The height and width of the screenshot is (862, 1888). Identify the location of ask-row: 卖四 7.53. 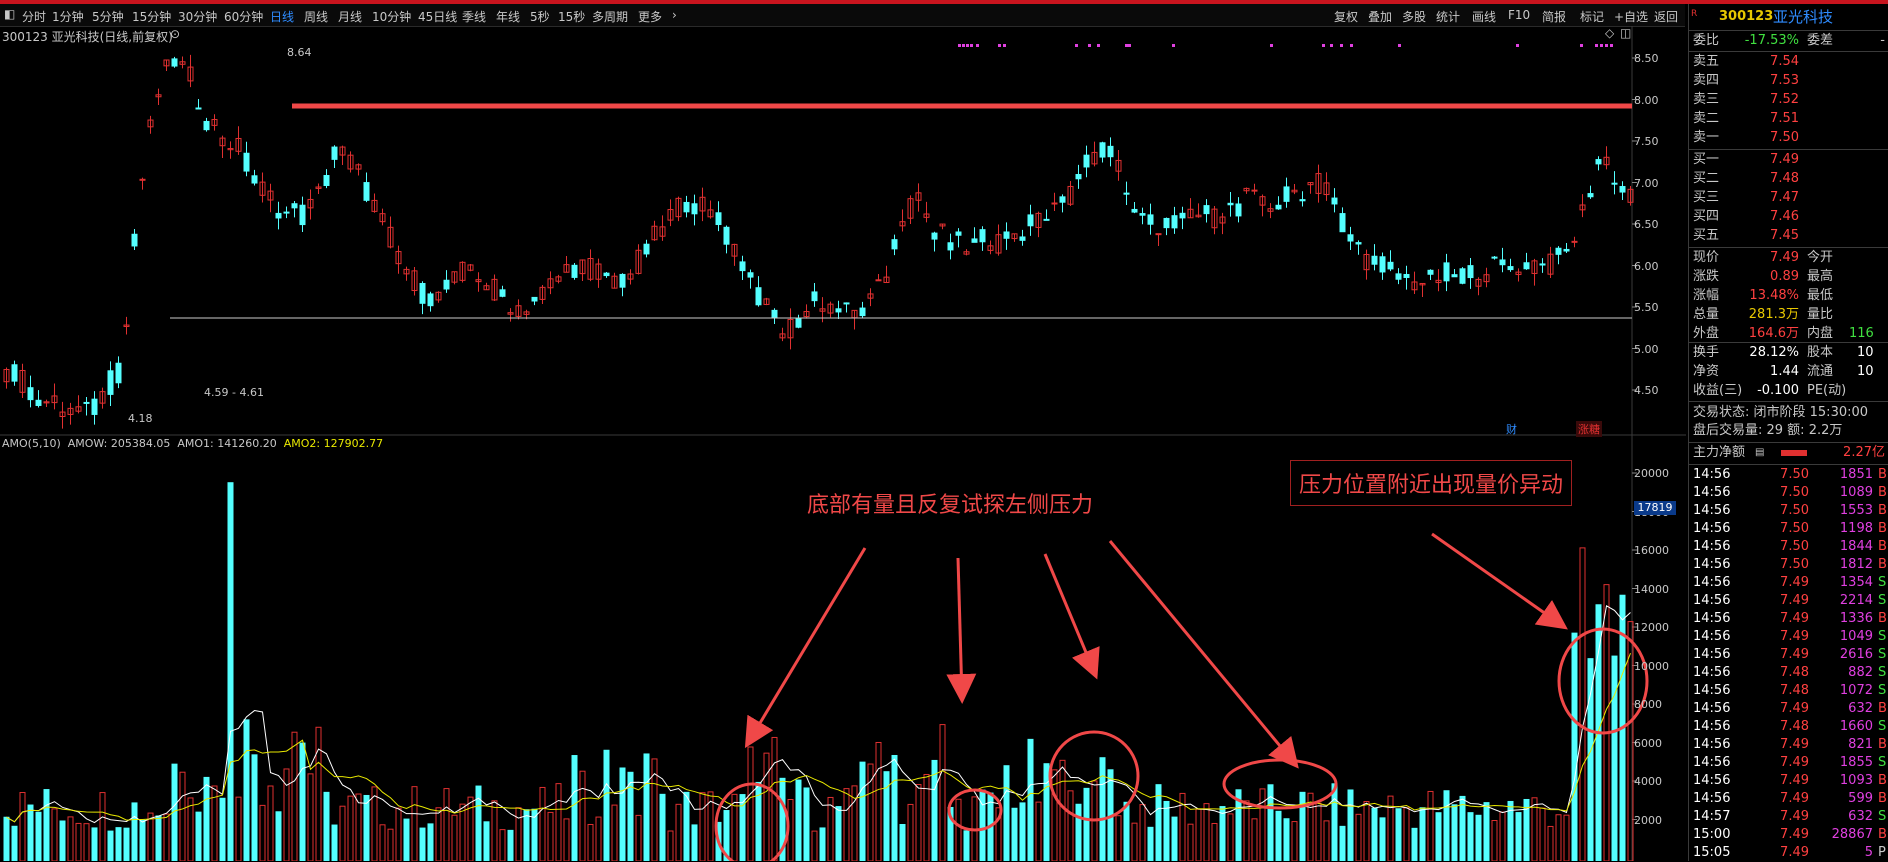
(1788, 81).